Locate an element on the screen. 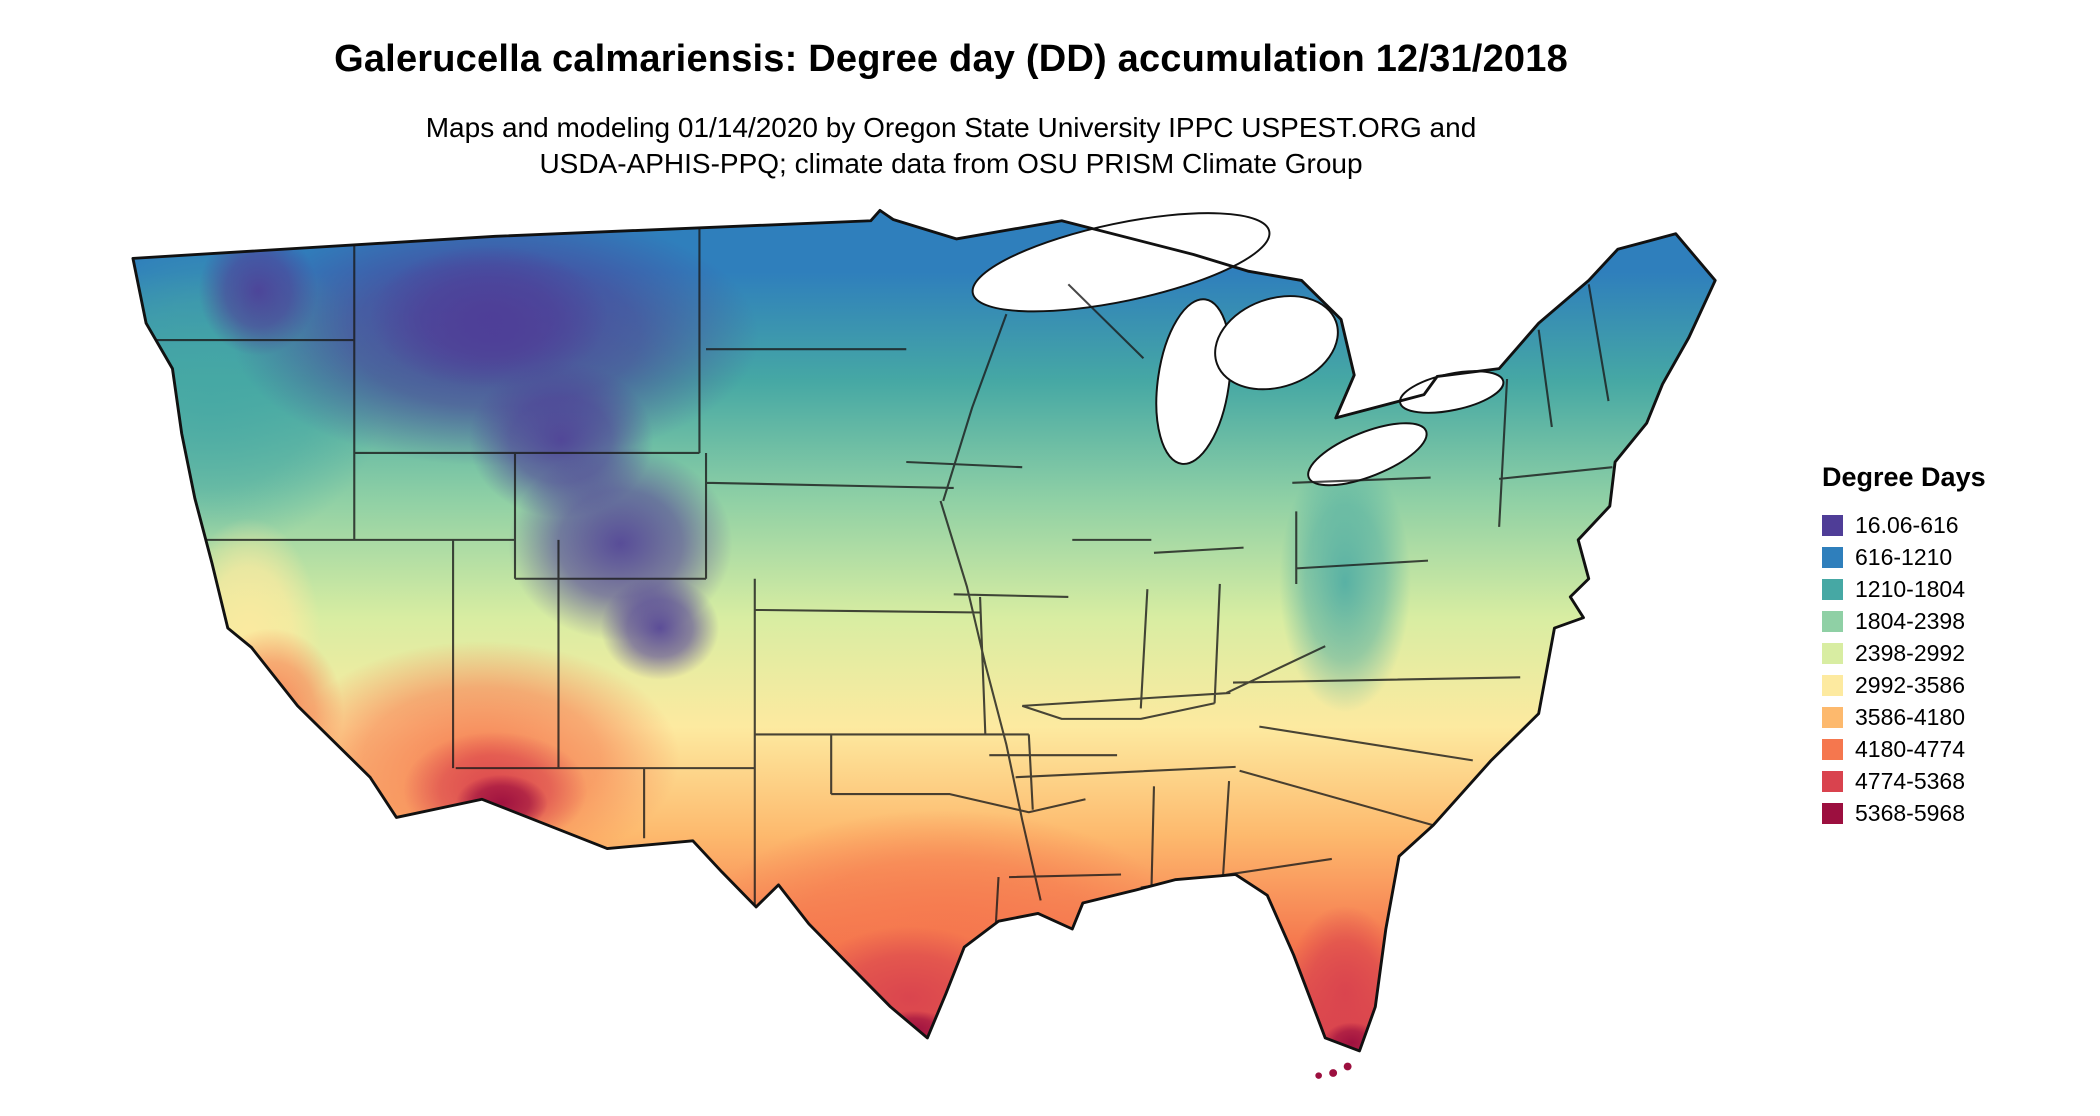 Image resolution: width=2100 pixels, height=1116 pixels. legend-label: 5368-5968 is located at coordinates (1910, 812).